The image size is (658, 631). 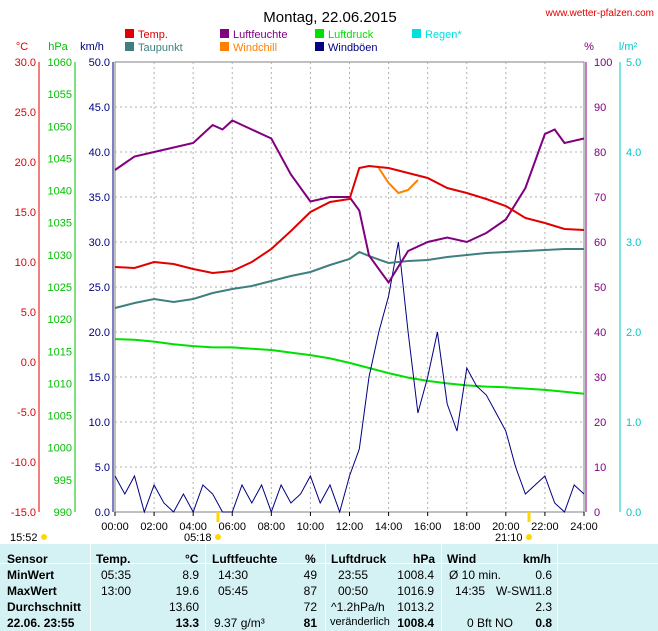 What do you see at coordinates (584, 527) in the screenshot?
I see `x-tick-label: 24:00` at bounding box center [584, 527].